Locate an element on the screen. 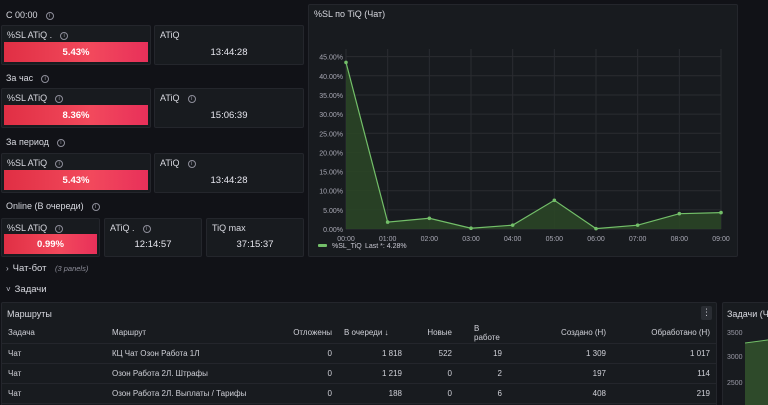 This screenshot has width=768, height=405. atiq-panel-2: ATiQ i 15:06:39 is located at coordinates (229, 108).